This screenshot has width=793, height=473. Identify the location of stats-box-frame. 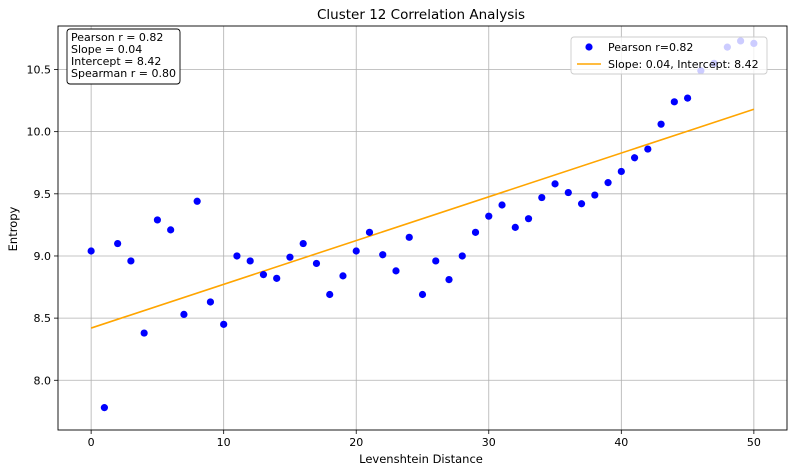
(123, 56).